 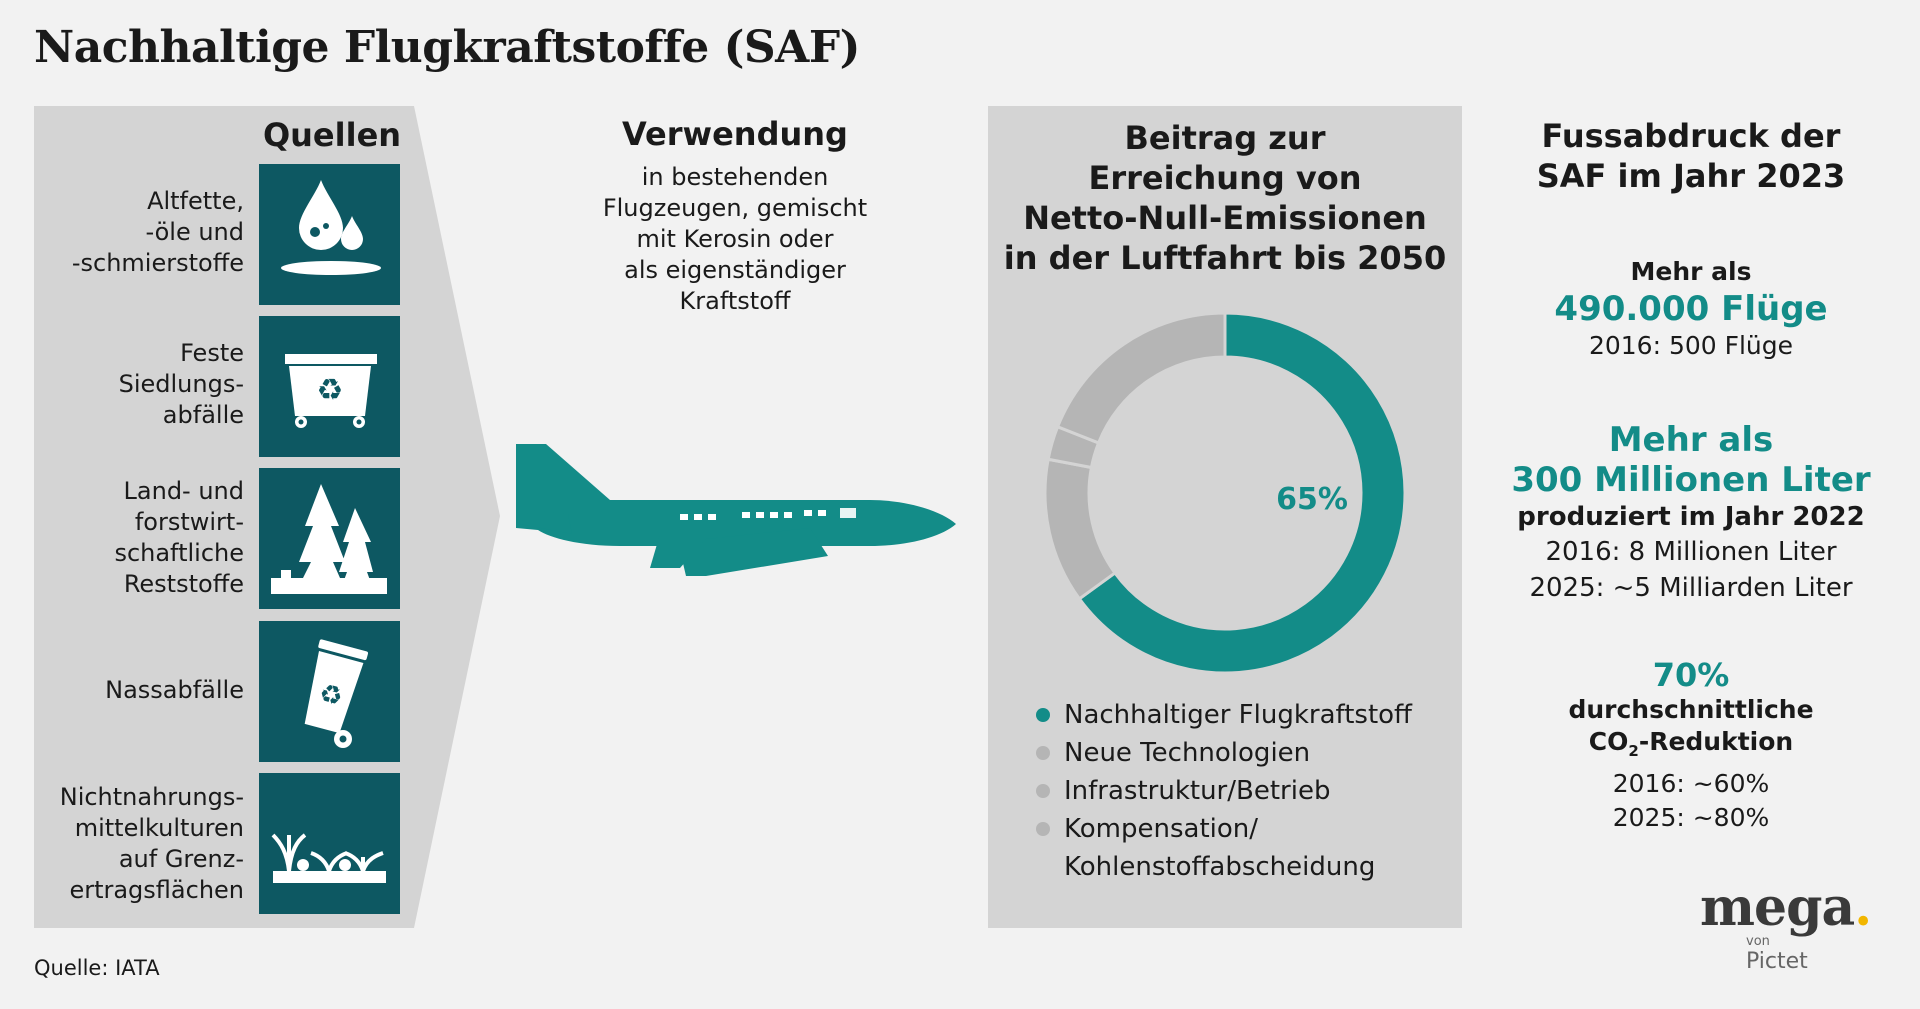 What do you see at coordinates (179, 537) in the screenshot?
I see `source-label-forestry: Land- und forstwirt-schaftliche Reststoffe` at bounding box center [179, 537].